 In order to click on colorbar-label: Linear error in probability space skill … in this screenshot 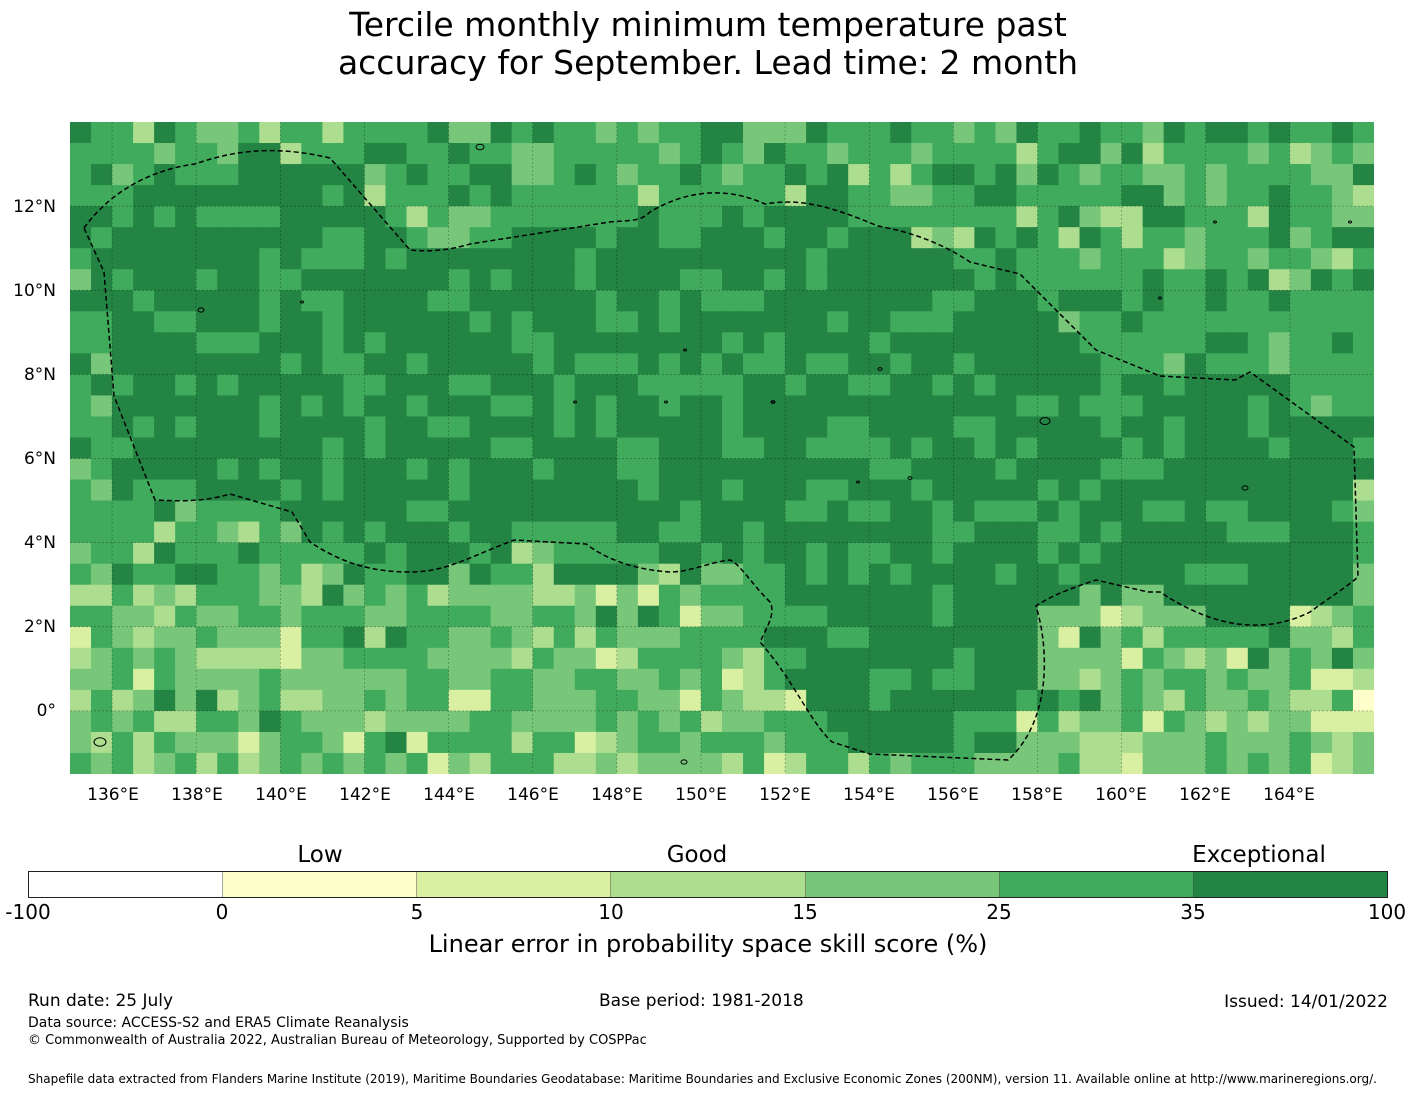, I will do `click(708, 944)`.